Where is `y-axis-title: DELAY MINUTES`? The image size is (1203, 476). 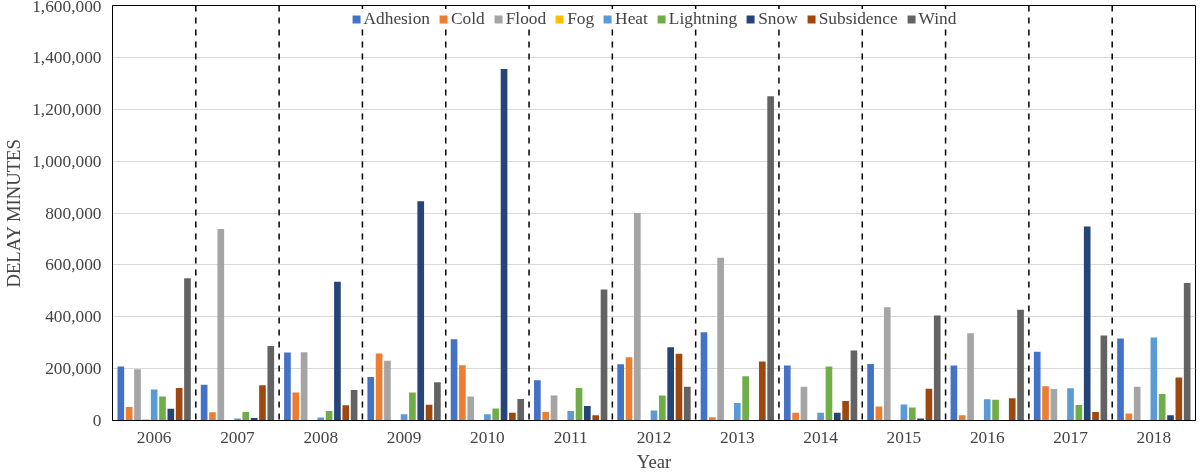
y-axis-title: DELAY MINUTES is located at coordinates (14, 213).